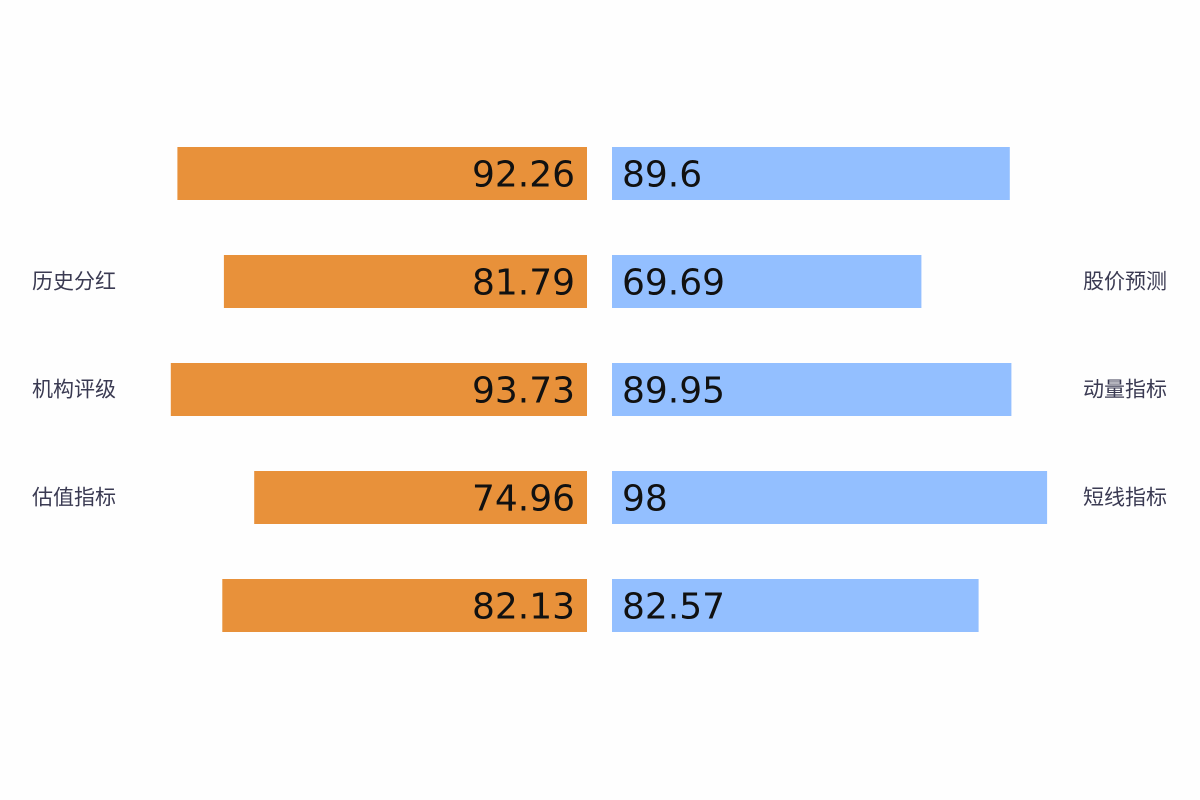  Describe the element at coordinates (74, 498) in the screenshot. I see `left-category-label: 估值指标` at that location.